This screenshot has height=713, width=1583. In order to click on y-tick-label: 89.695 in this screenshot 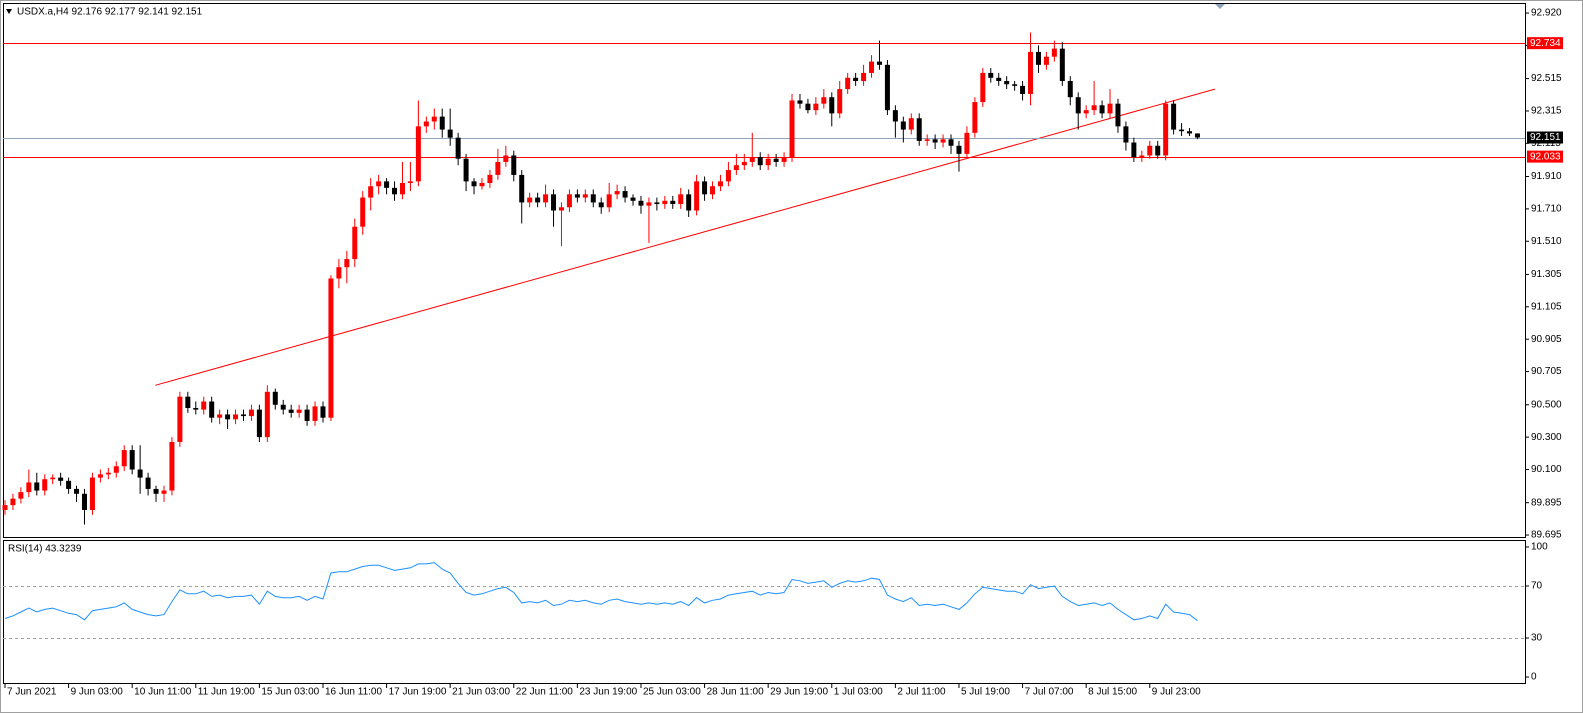, I will do `click(1546, 535)`.